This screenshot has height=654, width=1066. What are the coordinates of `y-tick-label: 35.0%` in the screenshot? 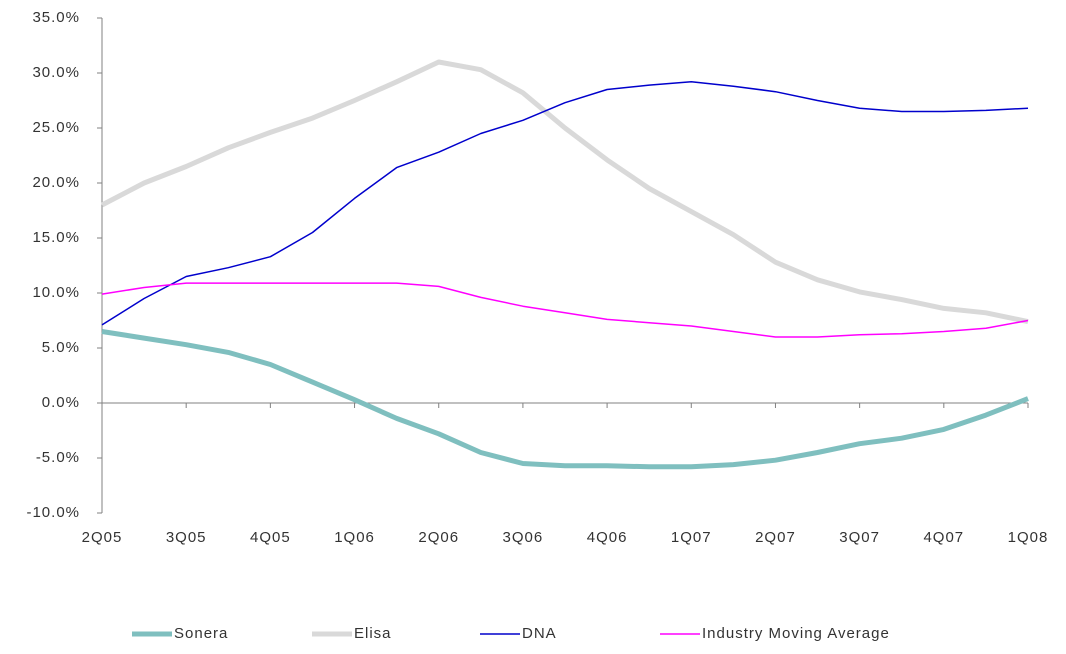 It's located at (56, 17).